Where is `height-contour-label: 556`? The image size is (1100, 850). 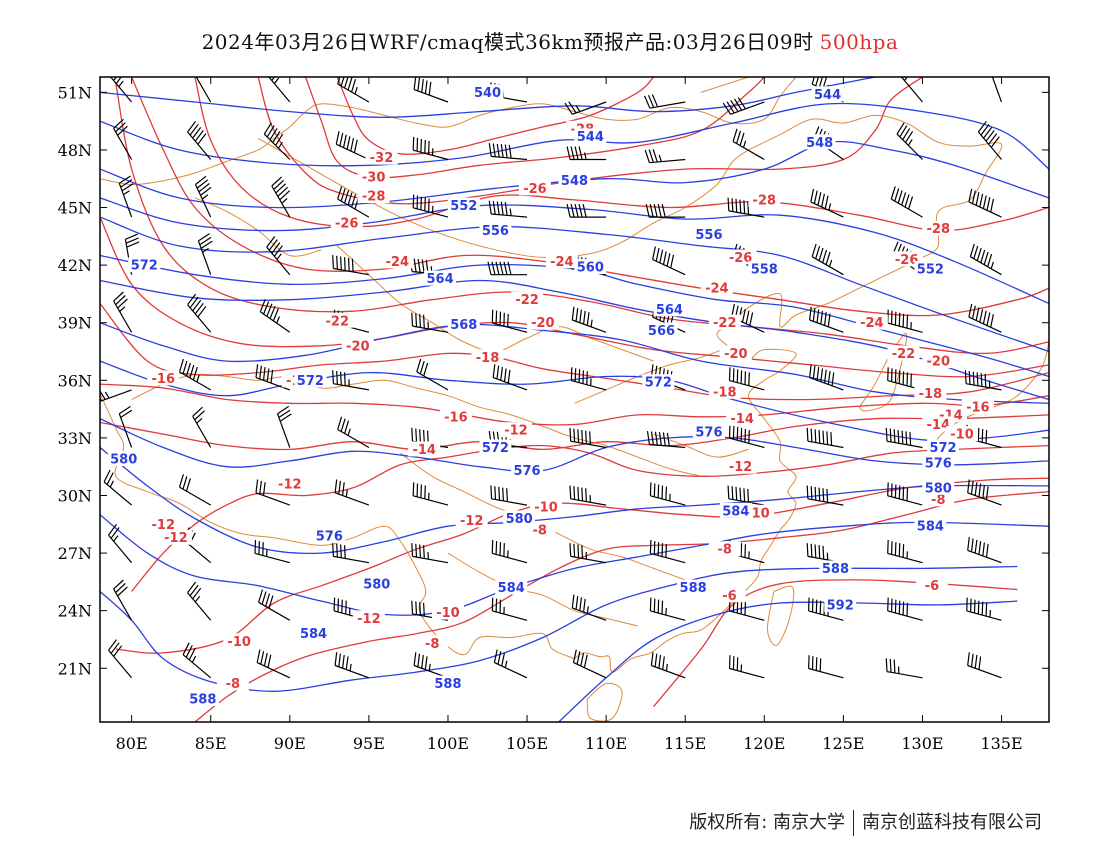
height-contour-label: 556 is located at coordinates (495, 231).